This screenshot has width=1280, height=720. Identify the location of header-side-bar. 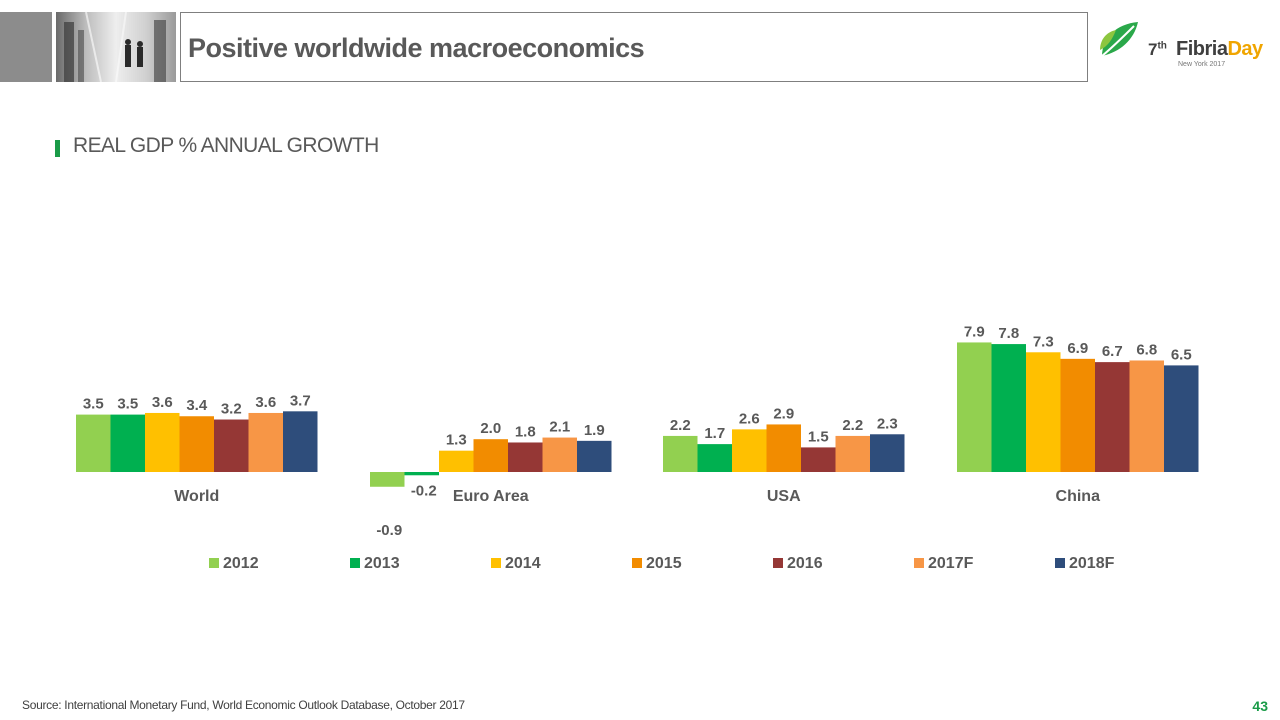
(26, 47).